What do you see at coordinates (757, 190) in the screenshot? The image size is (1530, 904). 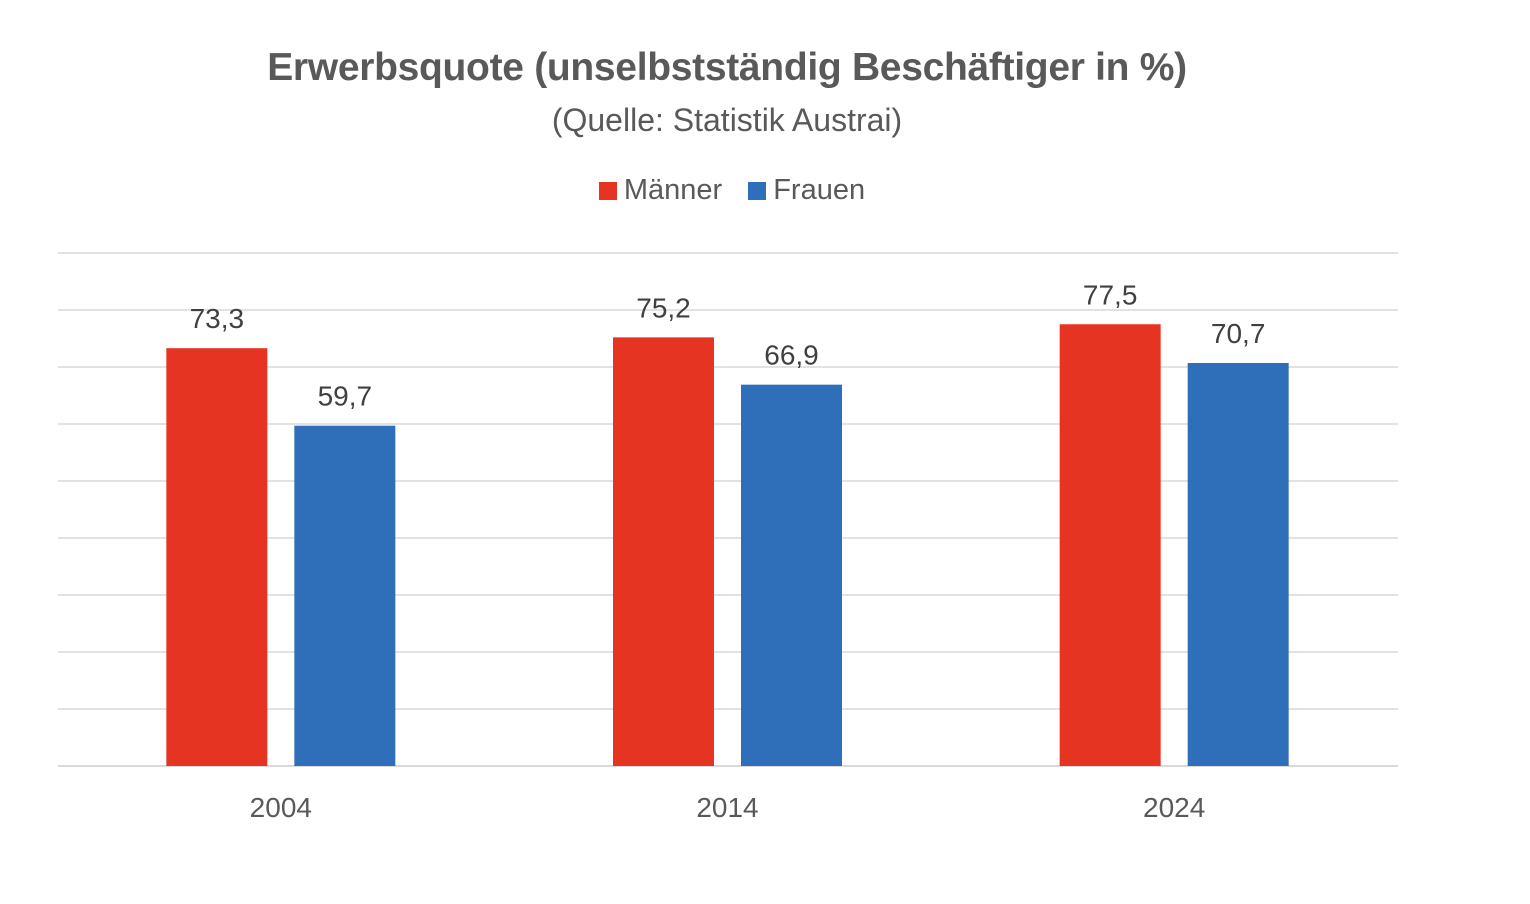 I see `legend-swatch-frauen` at bounding box center [757, 190].